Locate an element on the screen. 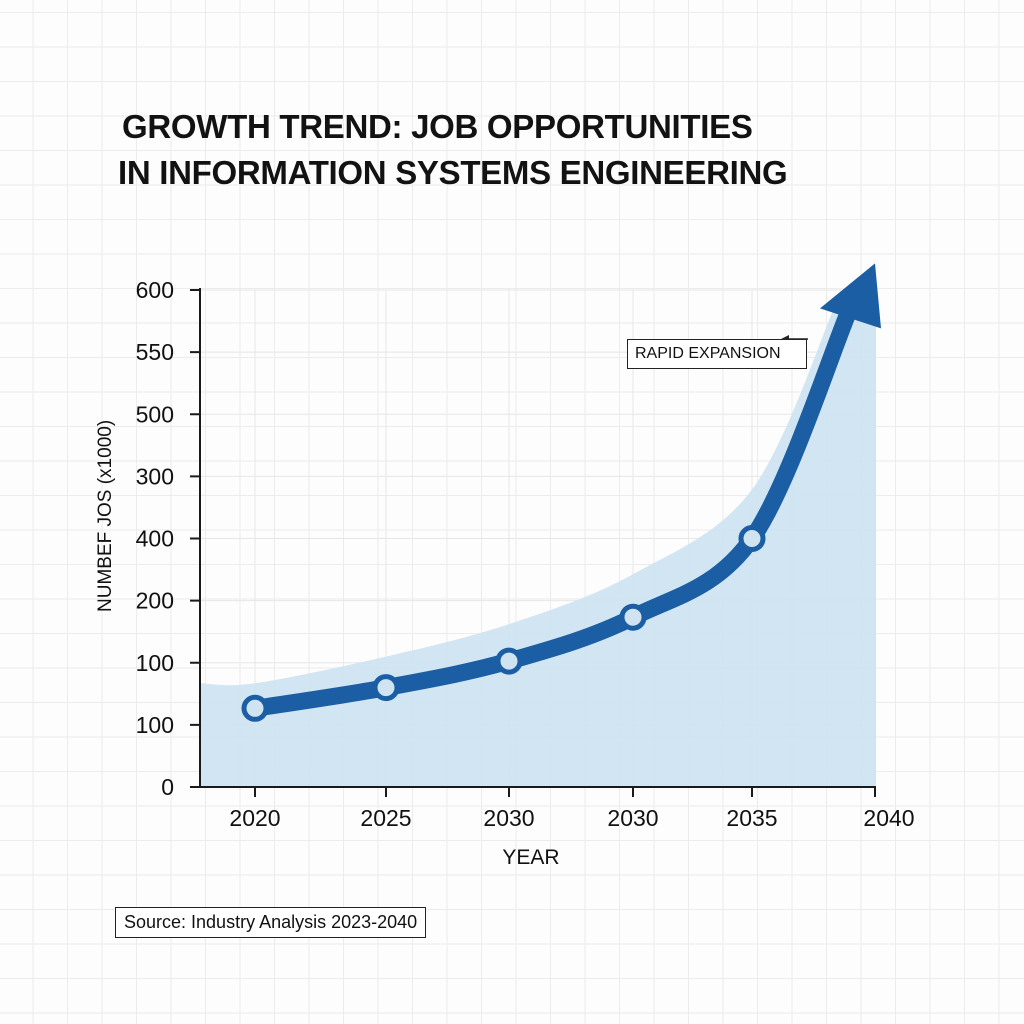 The image size is (1024, 1024). y-tick-label: 500 is located at coordinates (155, 414).